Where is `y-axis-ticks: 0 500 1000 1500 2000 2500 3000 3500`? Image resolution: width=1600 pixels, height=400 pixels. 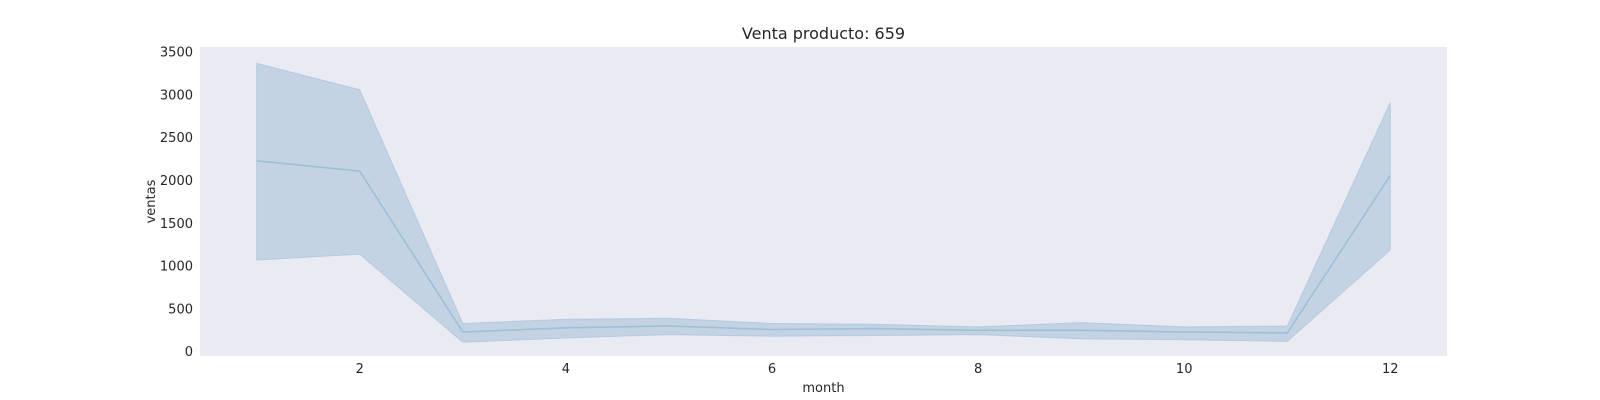 y-axis-ticks: 0 500 1000 1500 2000 2500 3000 3500 is located at coordinates (176, 203).